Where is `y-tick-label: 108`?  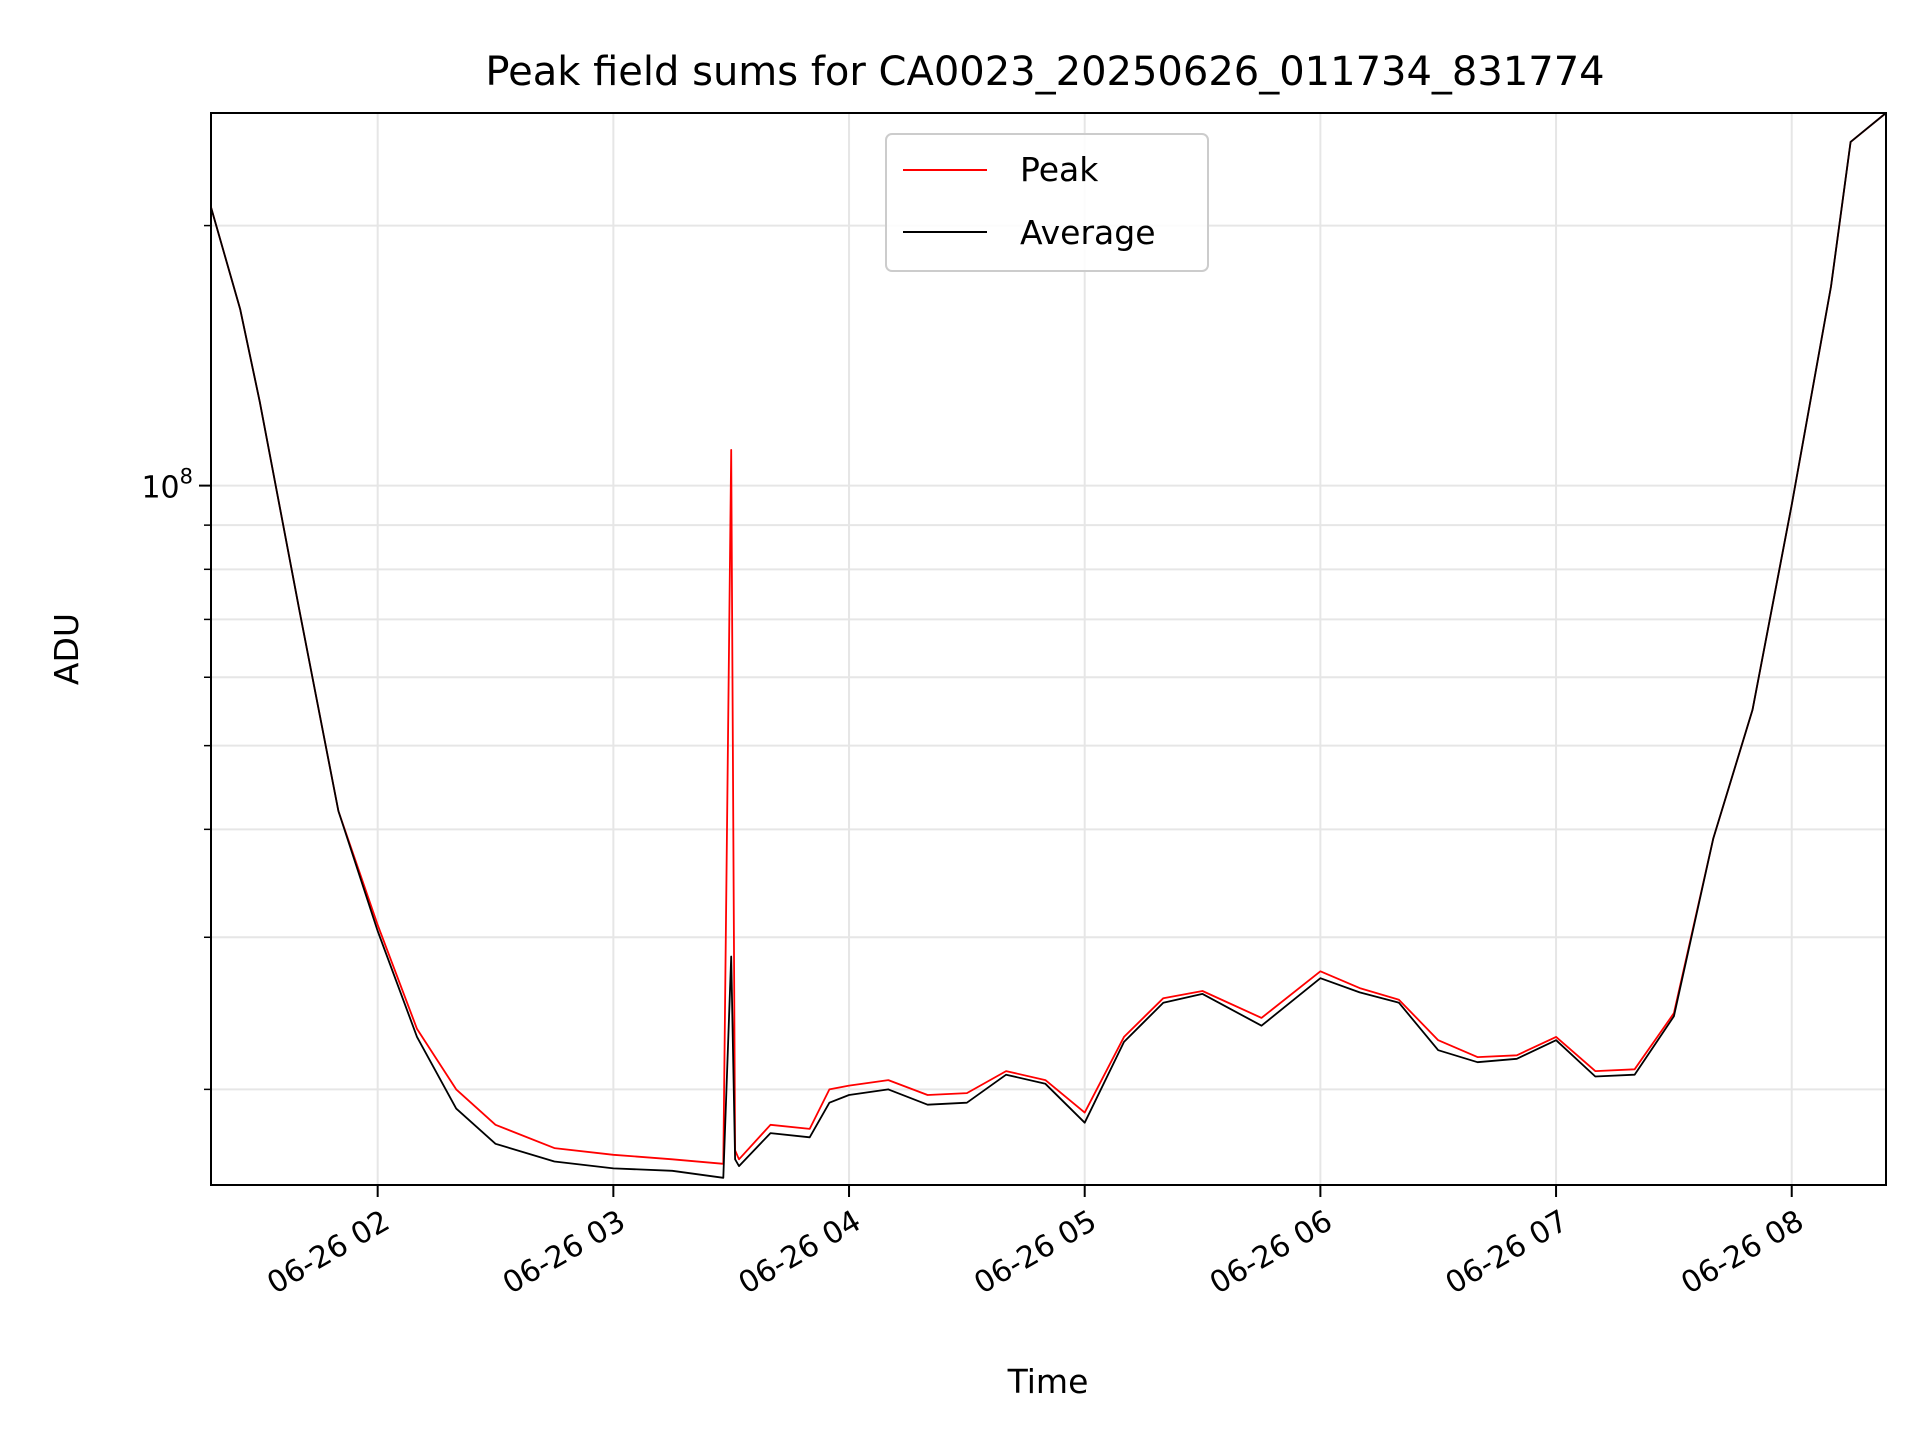 y-tick-label: 108 is located at coordinates (167, 485).